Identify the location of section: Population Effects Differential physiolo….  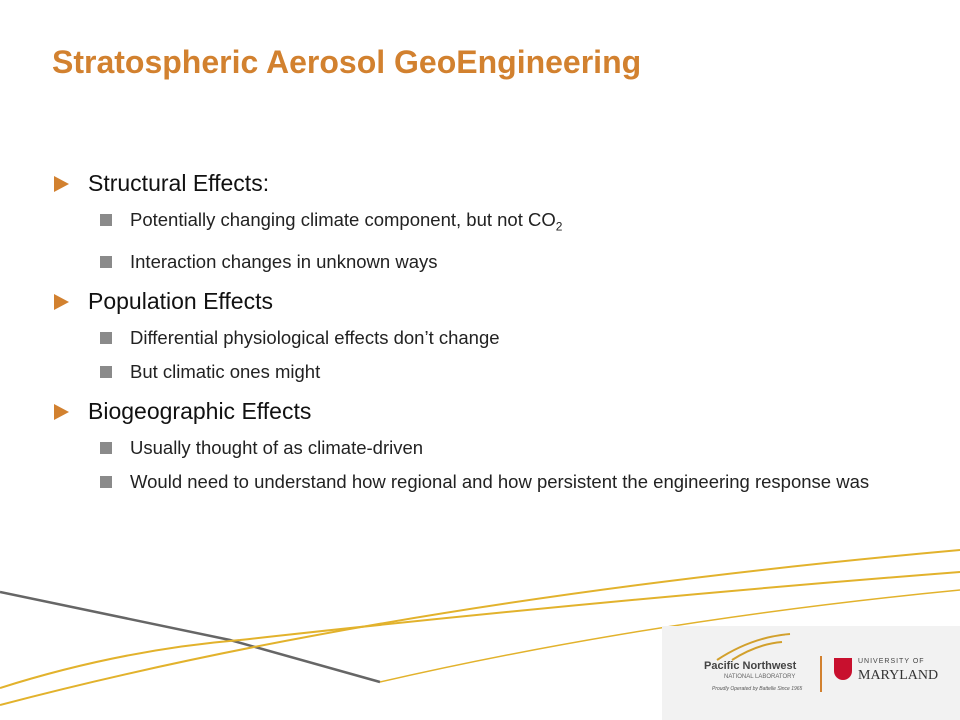
(482, 335).